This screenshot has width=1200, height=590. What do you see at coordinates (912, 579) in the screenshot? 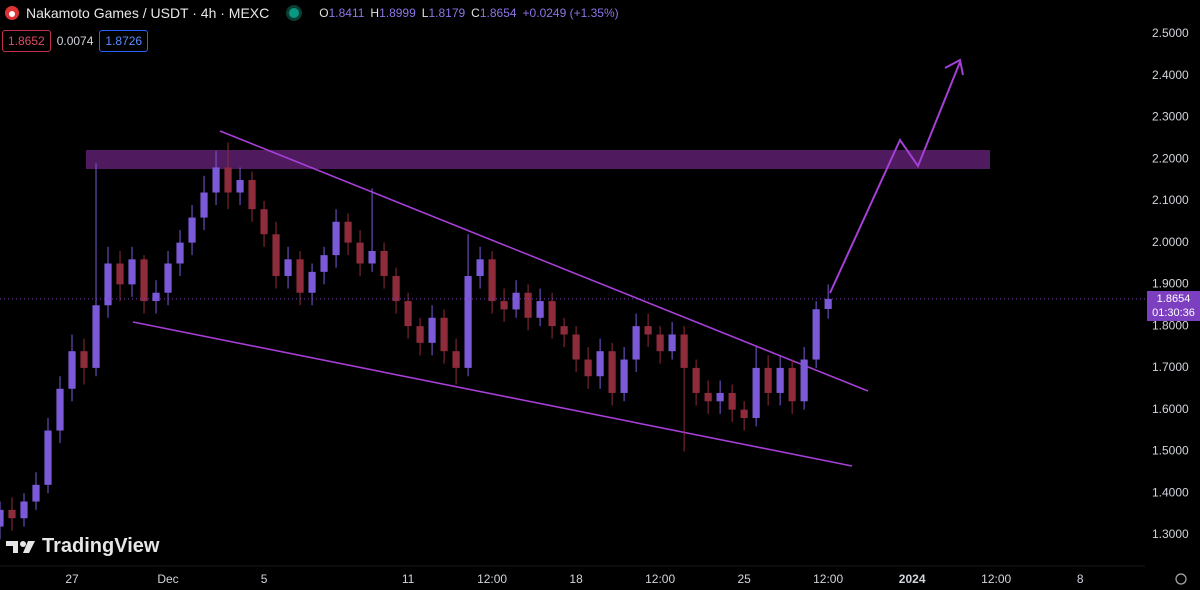
I see `x-tick-label: 2024` at bounding box center [912, 579].